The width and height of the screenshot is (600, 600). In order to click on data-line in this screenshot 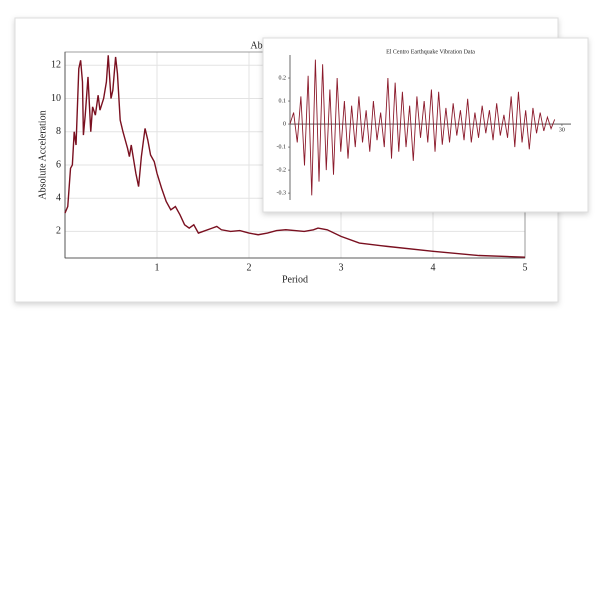, I will do `click(422, 127)`.